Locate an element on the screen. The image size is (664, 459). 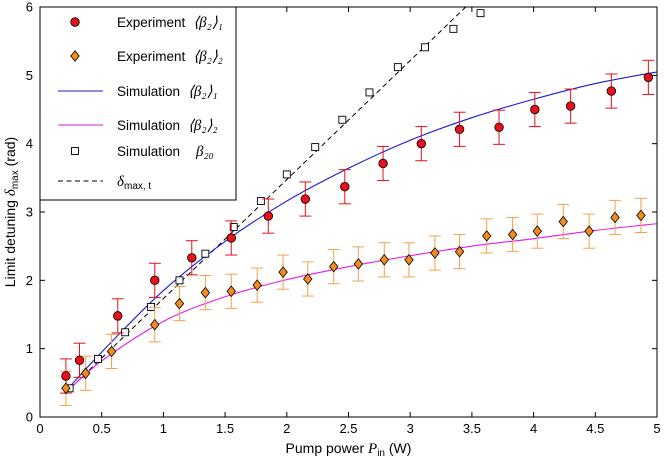
legend-entry-exp2: Experiment ⟨β₂⟩₂ is located at coordinates (146, 57).